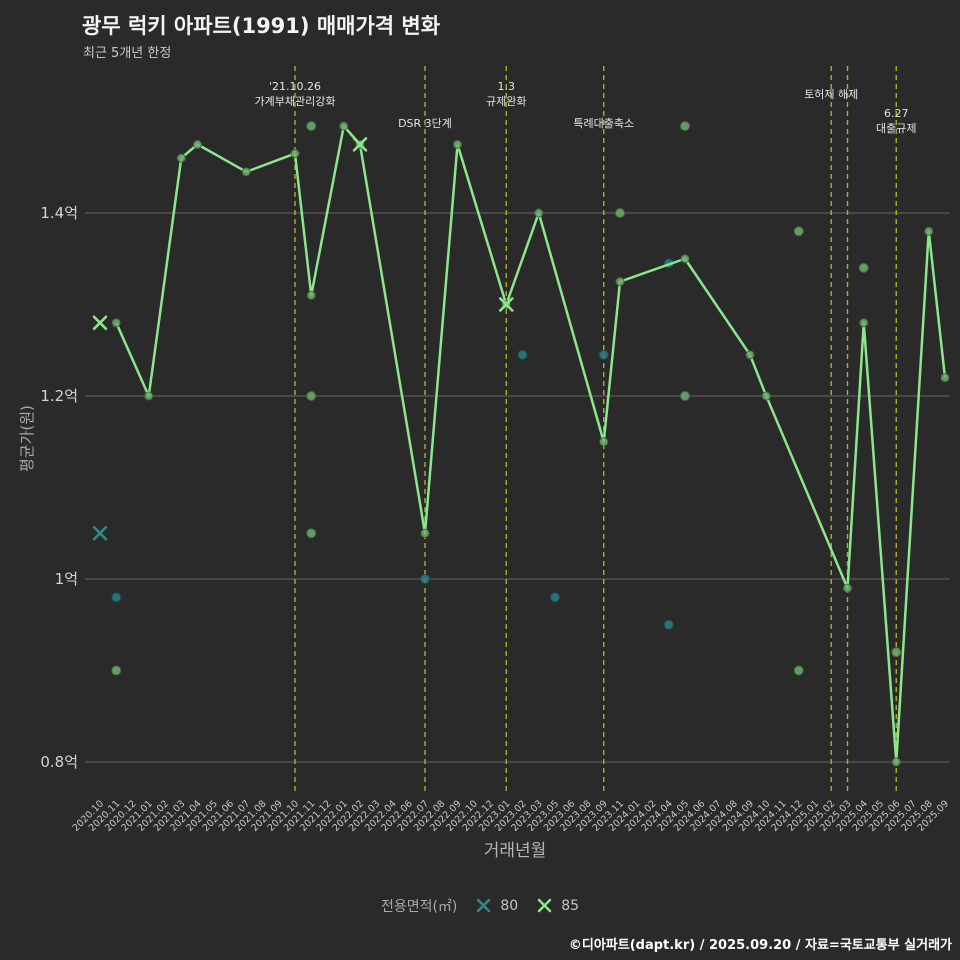 This screenshot has width=960, height=960. Describe the element at coordinates (59, 396) in the screenshot. I see `y-tick-label: 1.2억` at that location.